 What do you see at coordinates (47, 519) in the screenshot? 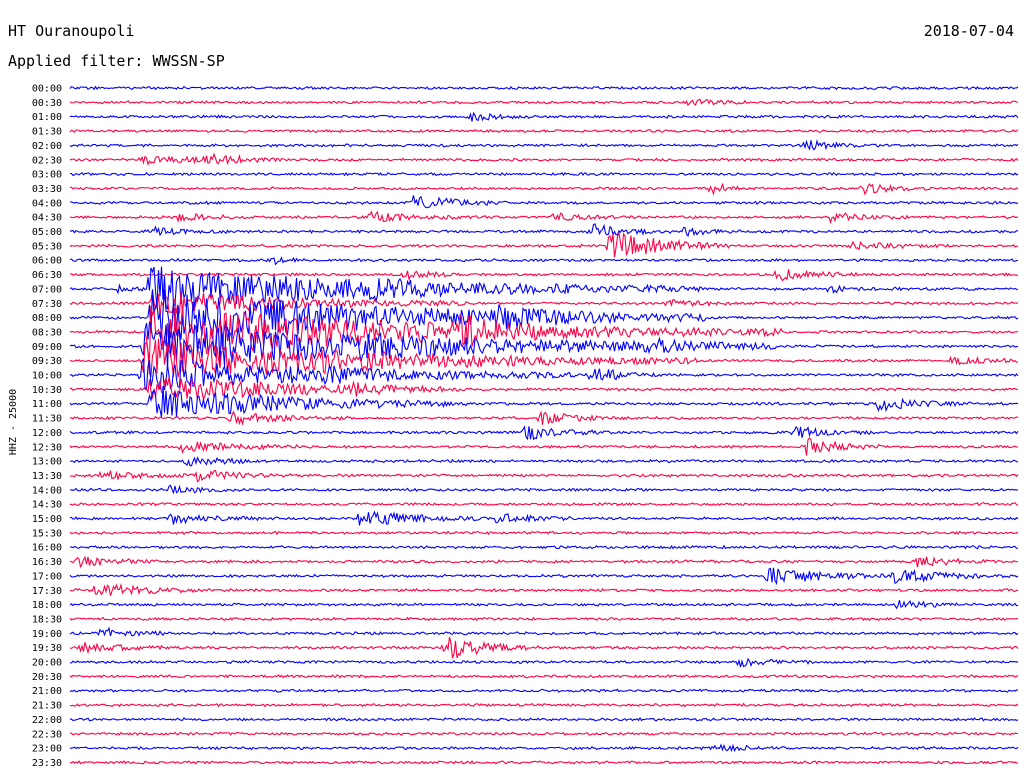
I see `row-tick-label: 15:00` at bounding box center [47, 519].